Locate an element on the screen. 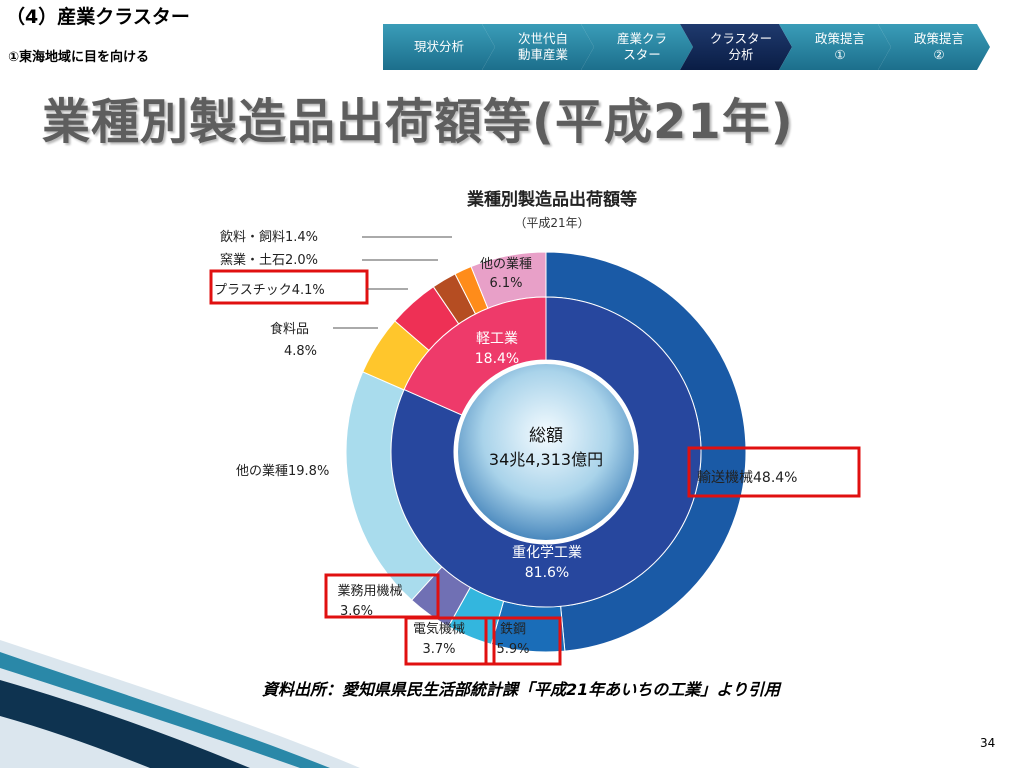  highlight-transport-machinery is located at coordinates (774, 472).